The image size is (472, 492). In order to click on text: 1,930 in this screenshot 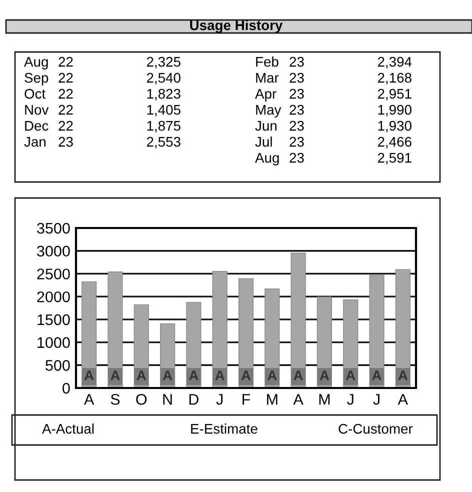, I will do `click(395, 126)`.